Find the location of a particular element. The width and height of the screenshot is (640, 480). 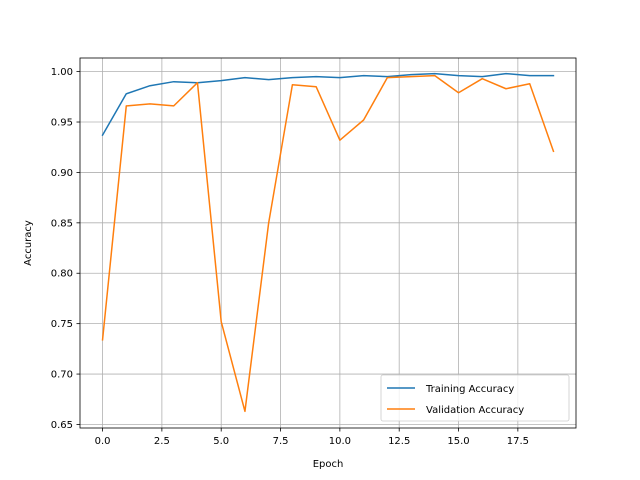

x-tick-label: 12.5 is located at coordinates (399, 441).